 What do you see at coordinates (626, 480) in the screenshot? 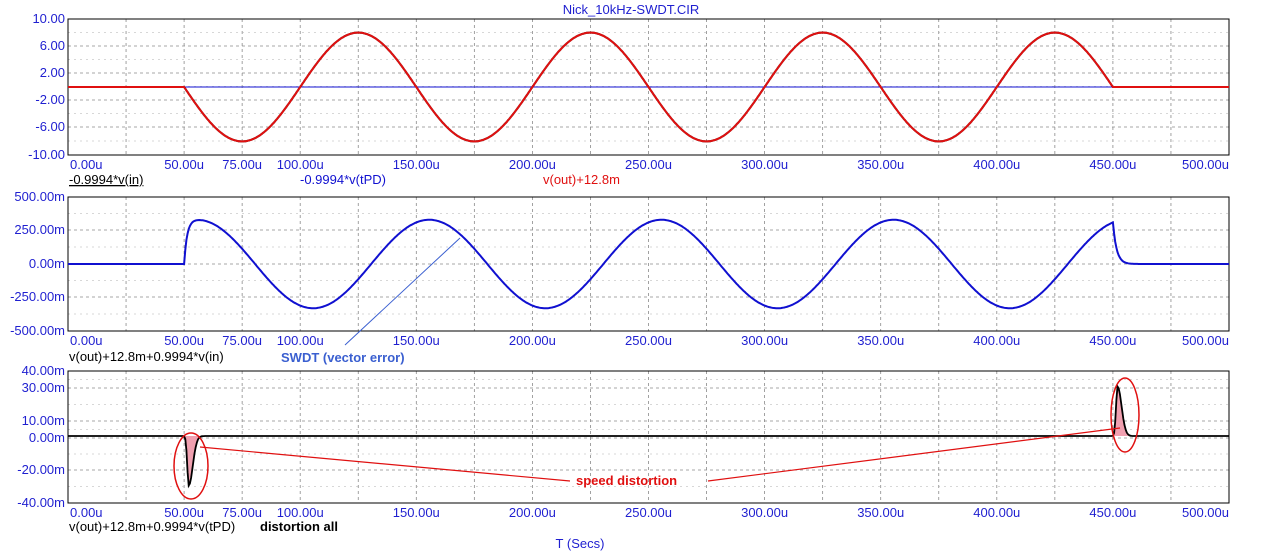
I see `annotation-speed-distortion: speed distortion` at bounding box center [626, 480].